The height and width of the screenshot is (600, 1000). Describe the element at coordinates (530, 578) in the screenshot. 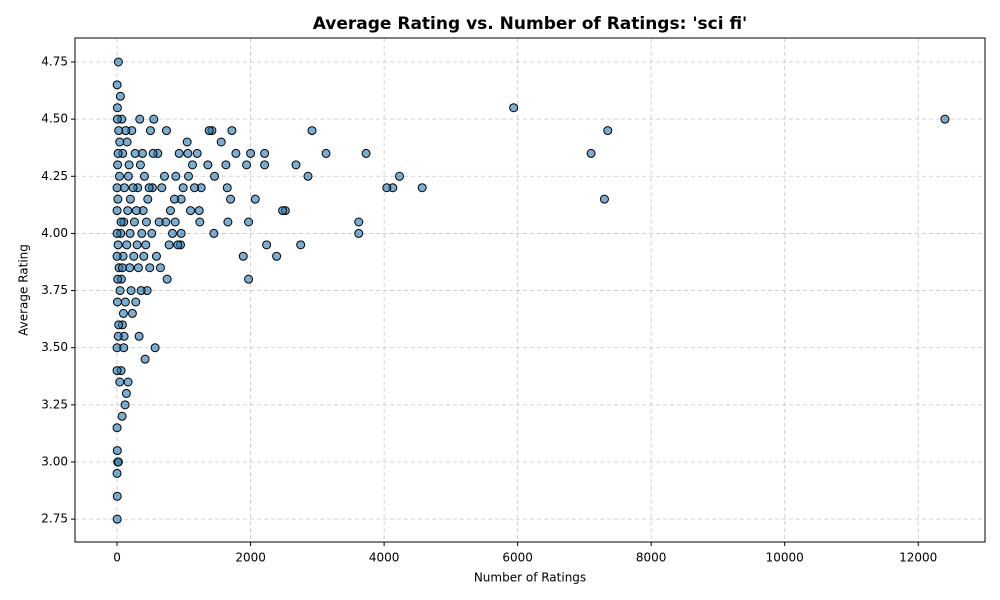

I see `x-axis-label: Number of Ratings` at that location.